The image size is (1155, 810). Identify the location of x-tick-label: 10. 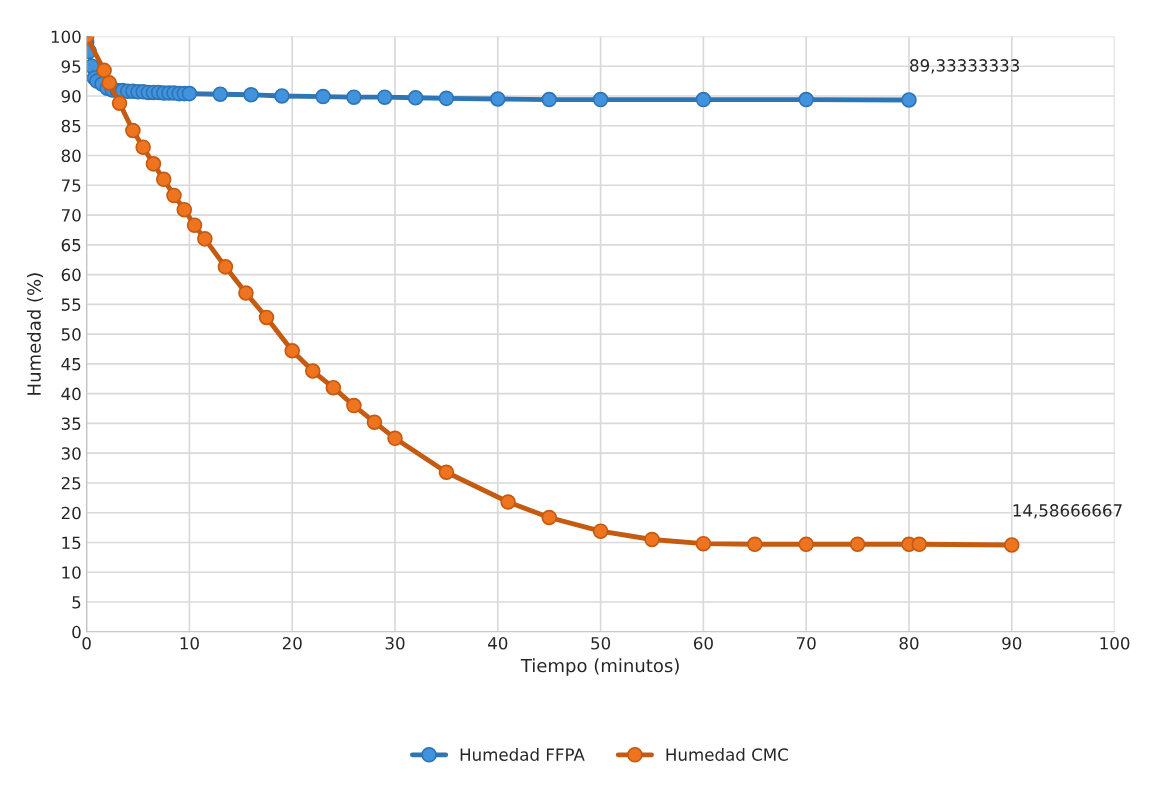
(189, 643).